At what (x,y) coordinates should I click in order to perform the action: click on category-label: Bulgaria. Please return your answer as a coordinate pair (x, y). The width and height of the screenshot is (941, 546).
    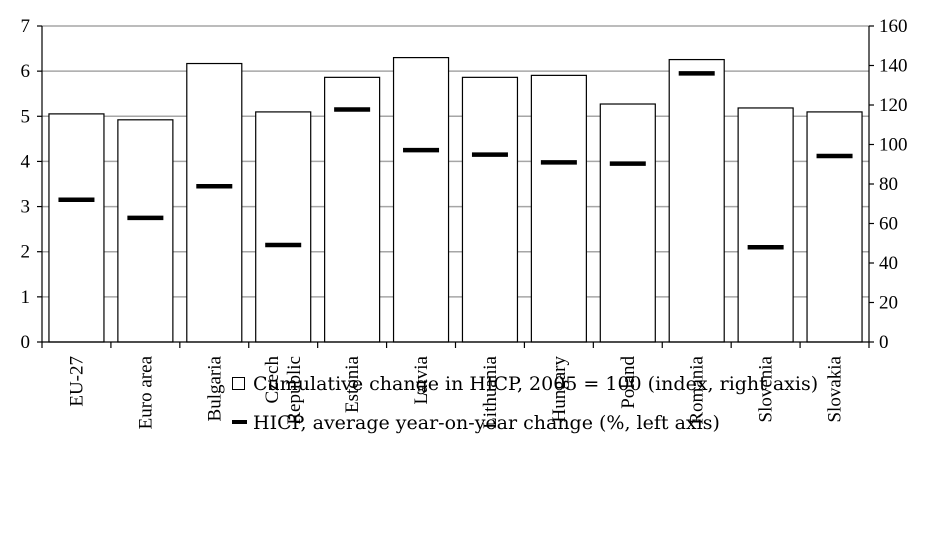
    Looking at the image, I should click on (214, 388).